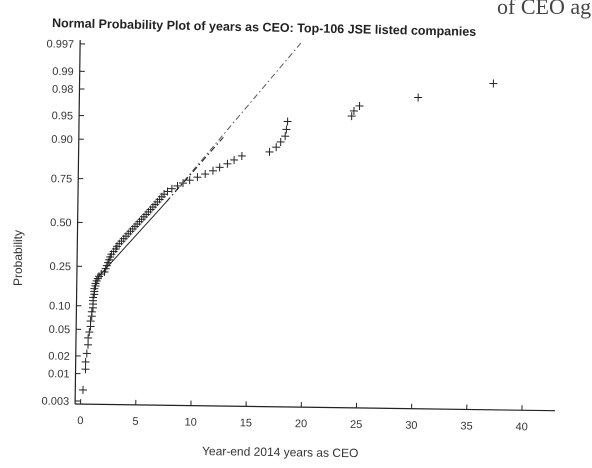 The width and height of the screenshot is (592, 468). What do you see at coordinates (233, 122) in the screenshot?
I see `fit-line-extrapolation` at bounding box center [233, 122].